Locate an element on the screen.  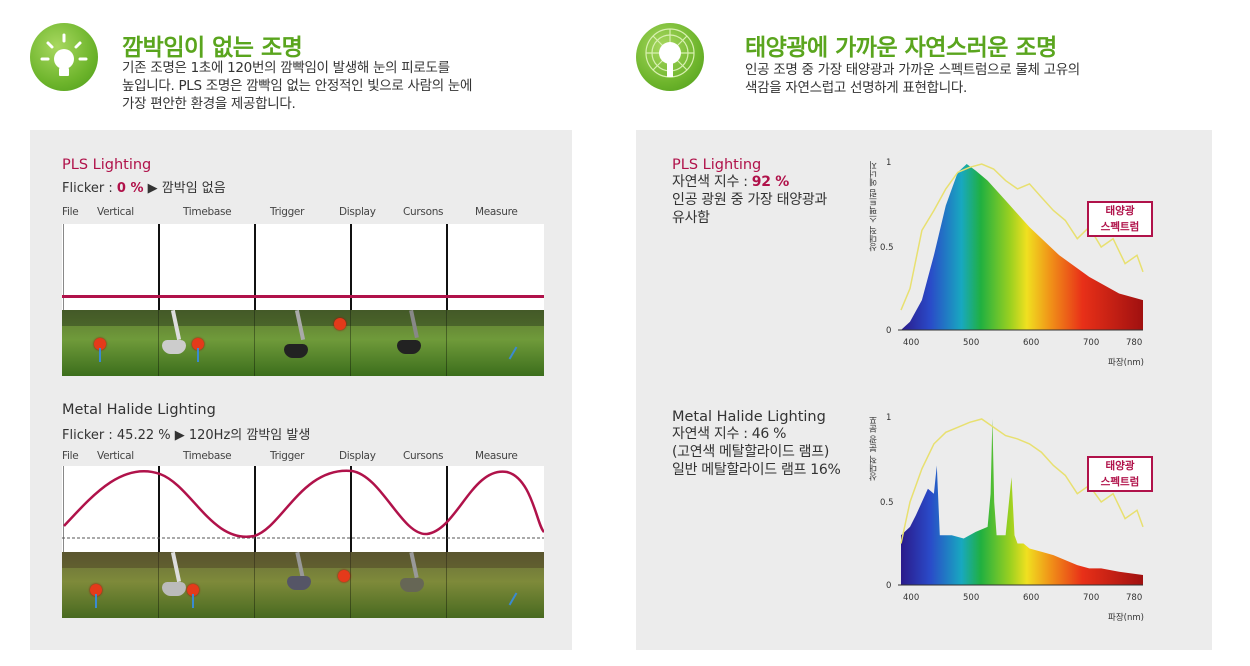
pls-spectrum-note: 유사함 is located at coordinates (691, 218).